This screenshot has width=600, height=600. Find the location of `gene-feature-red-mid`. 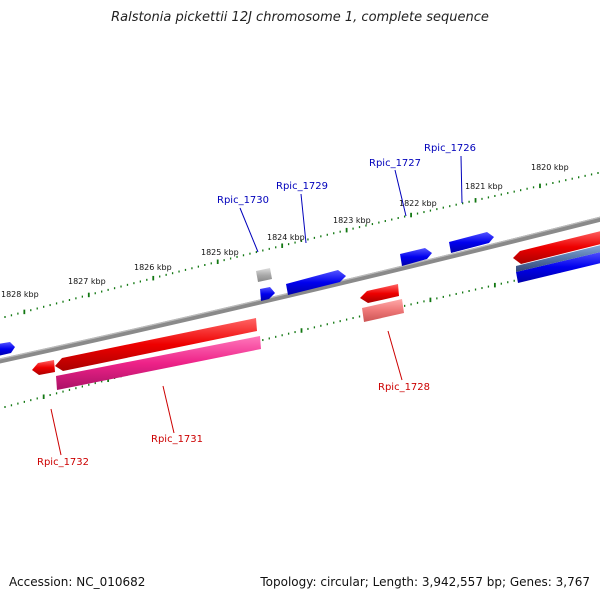

gene-feature-red-mid is located at coordinates (379, 293).